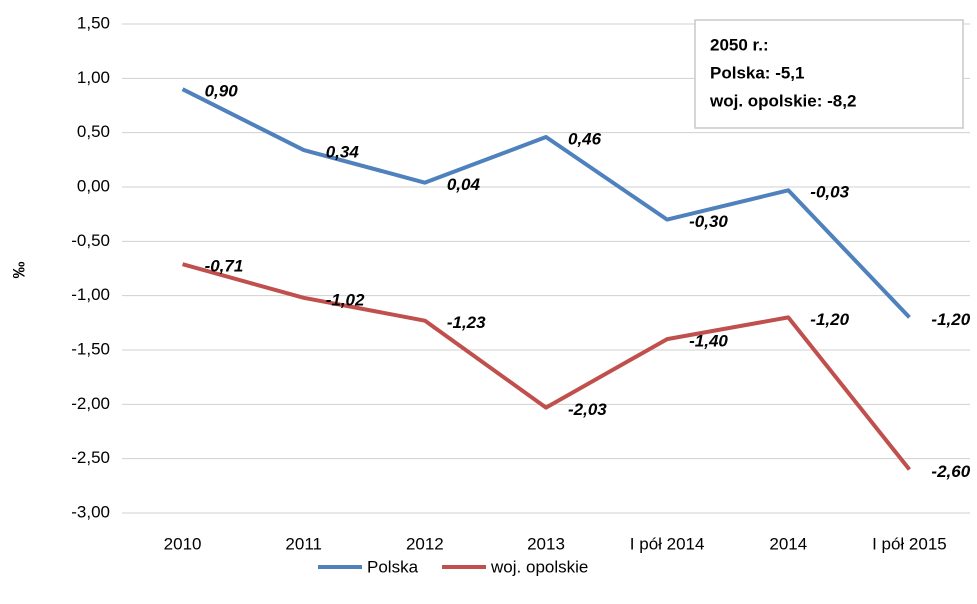 The width and height of the screenshot is (977, 604). What do you see at coordinates (829, 74) in the screenshot?
I see `annotation-box` at bounding box center [829, 74].